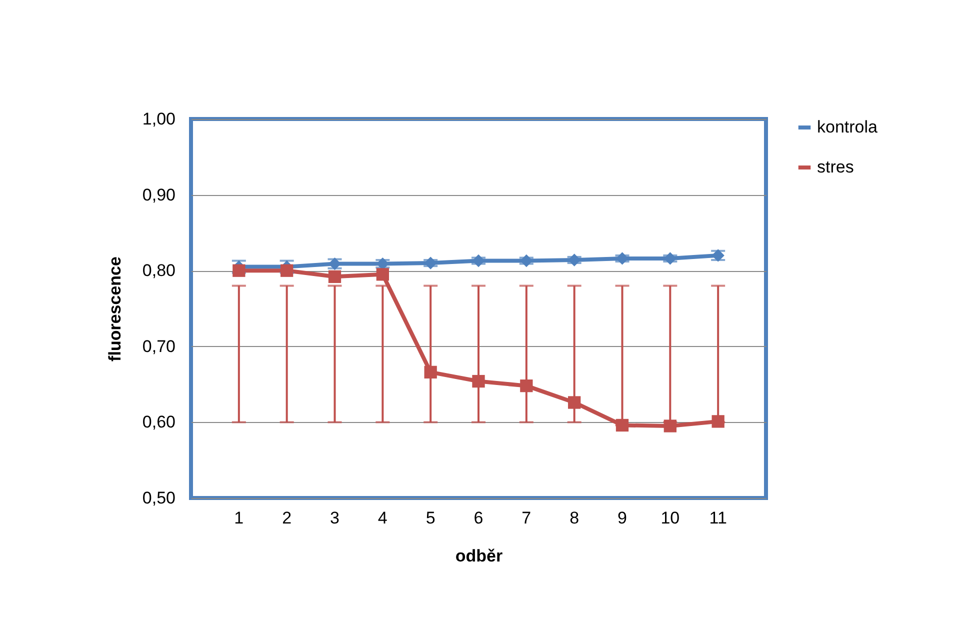 The height and width of the screenshot is (629, 967). Describe the element at coordinates (287, 518) in the screenshot. I see `x-tick-label: 2` at that location.